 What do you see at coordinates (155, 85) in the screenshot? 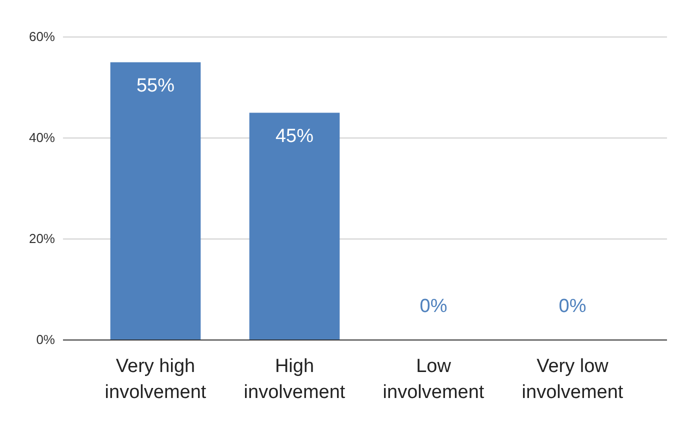
I see `data-label: 55%` at bounding box center [155, 85].